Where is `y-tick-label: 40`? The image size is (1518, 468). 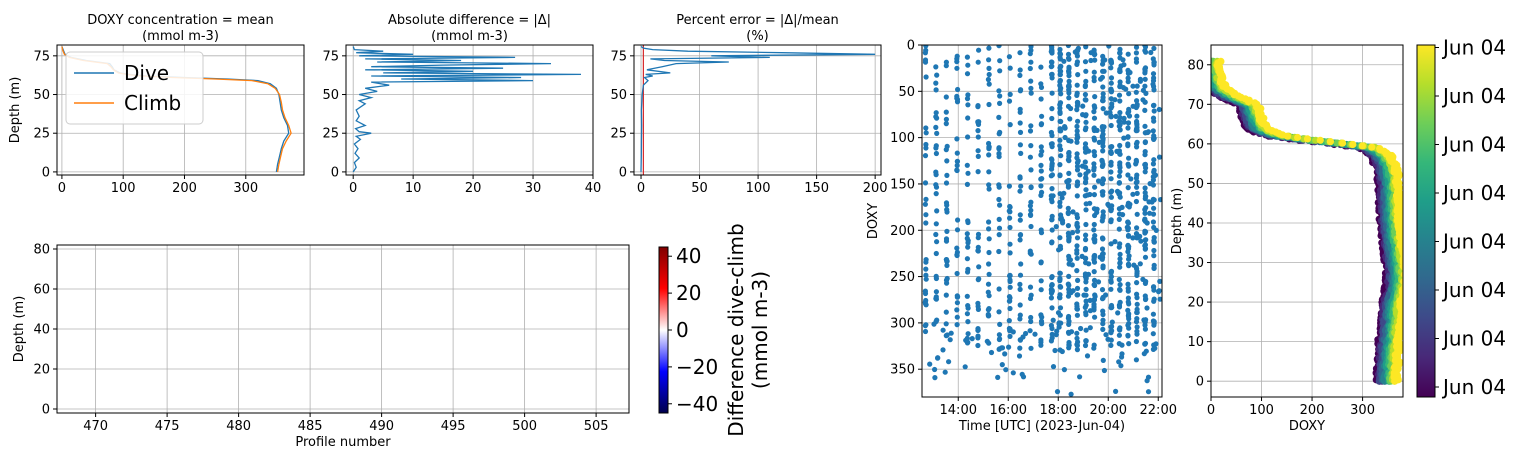
y-tick-label: 40 is located at coordinates (41, 330).